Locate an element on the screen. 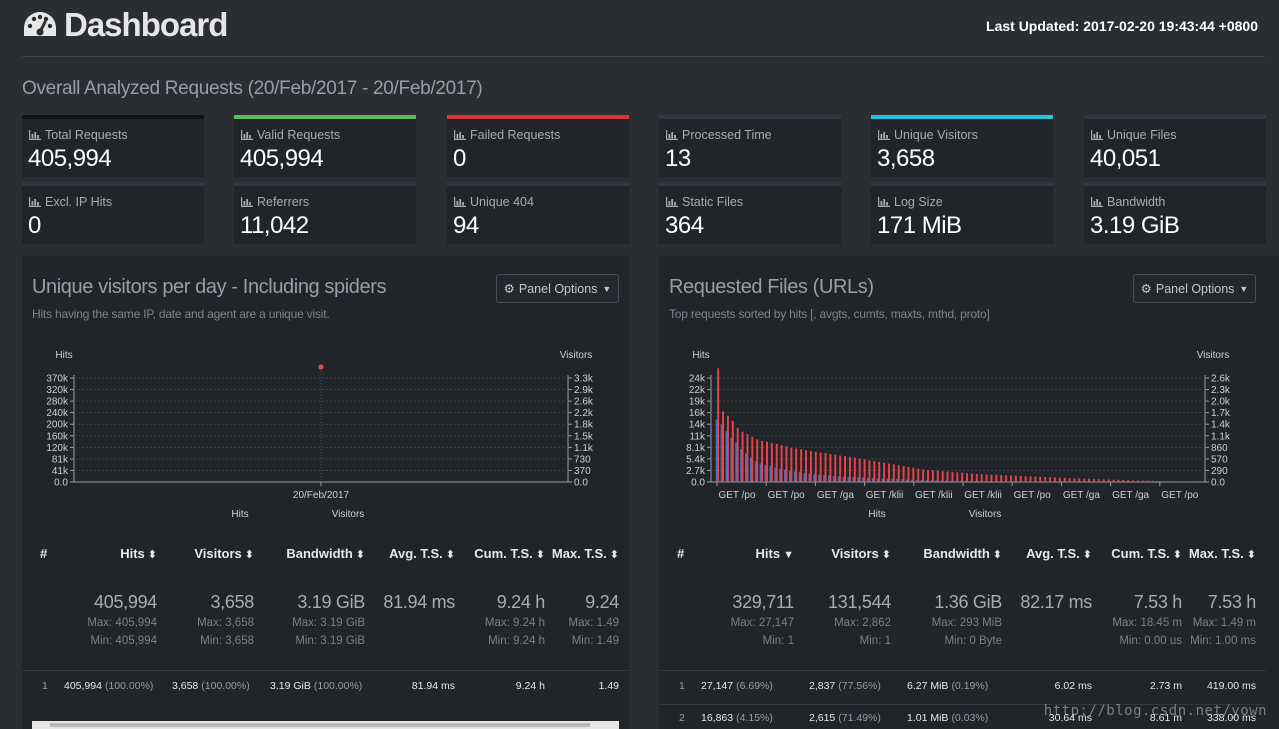  column-header: Avg. T.S. ⬍ is located at coordinates (422, 553).